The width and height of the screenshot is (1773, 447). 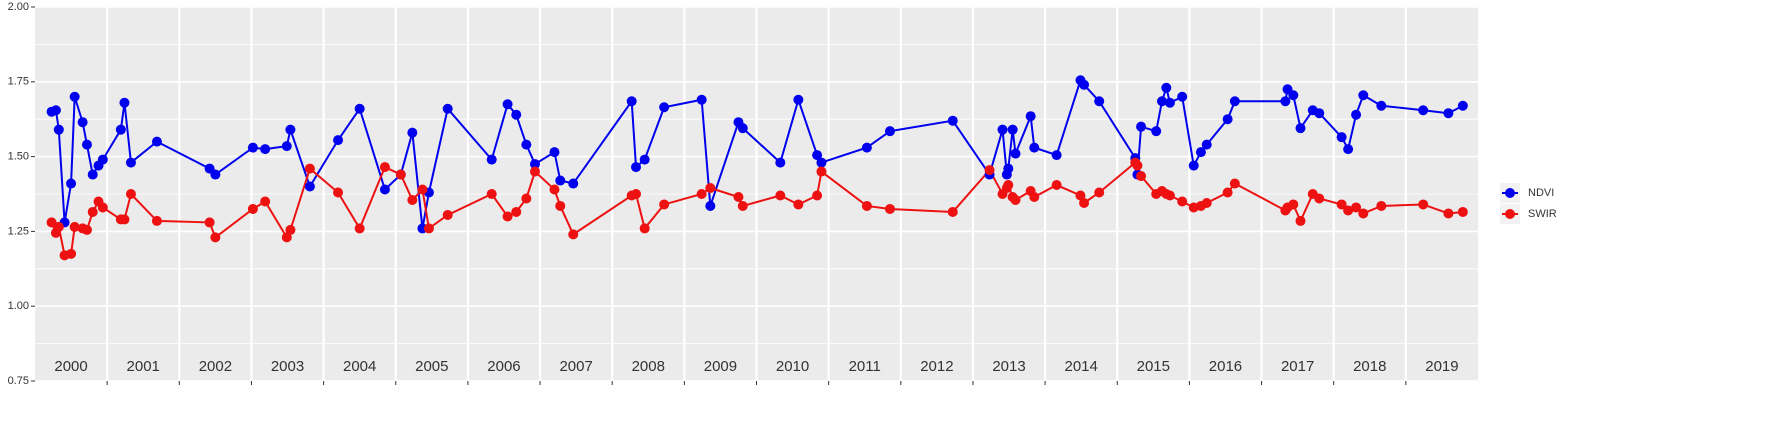 What do you see at coordinates (18, 82) in the screenshot?
I see `y-tick-label: 1.75` at bounding box center [18, 82].